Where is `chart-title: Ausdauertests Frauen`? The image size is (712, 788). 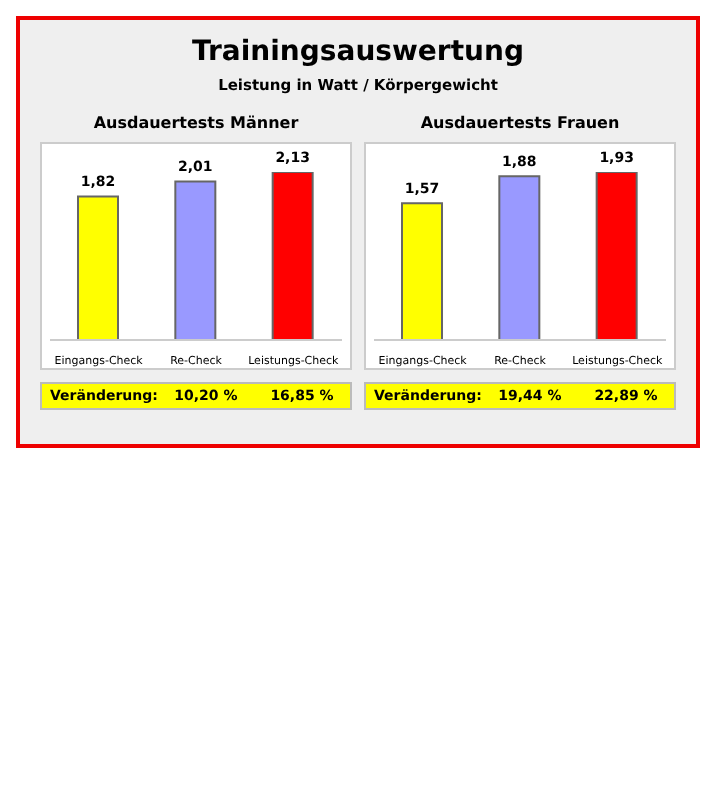
chart-title: Ausdauertests Frauen is located at coordinates (520, 125).